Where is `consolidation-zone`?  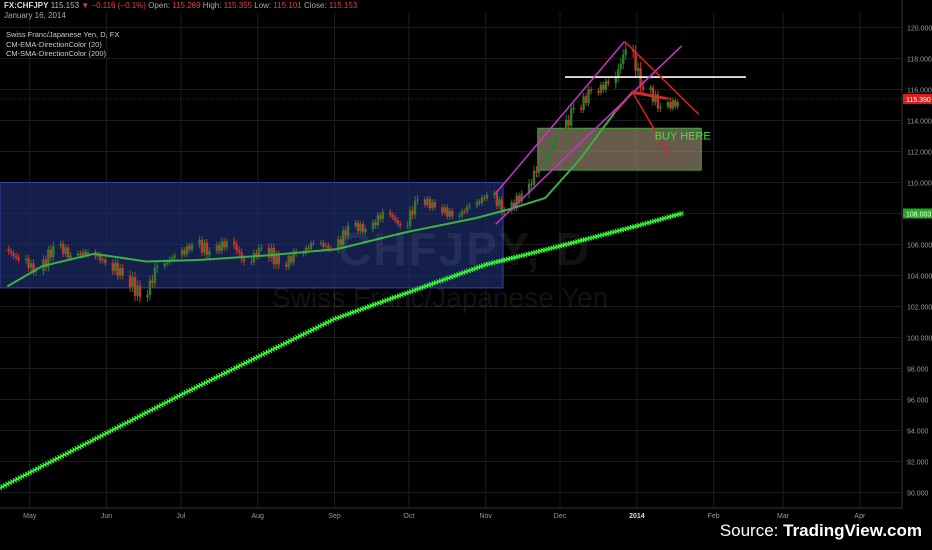
consolidation-zone is located at coordinates (252, 235).